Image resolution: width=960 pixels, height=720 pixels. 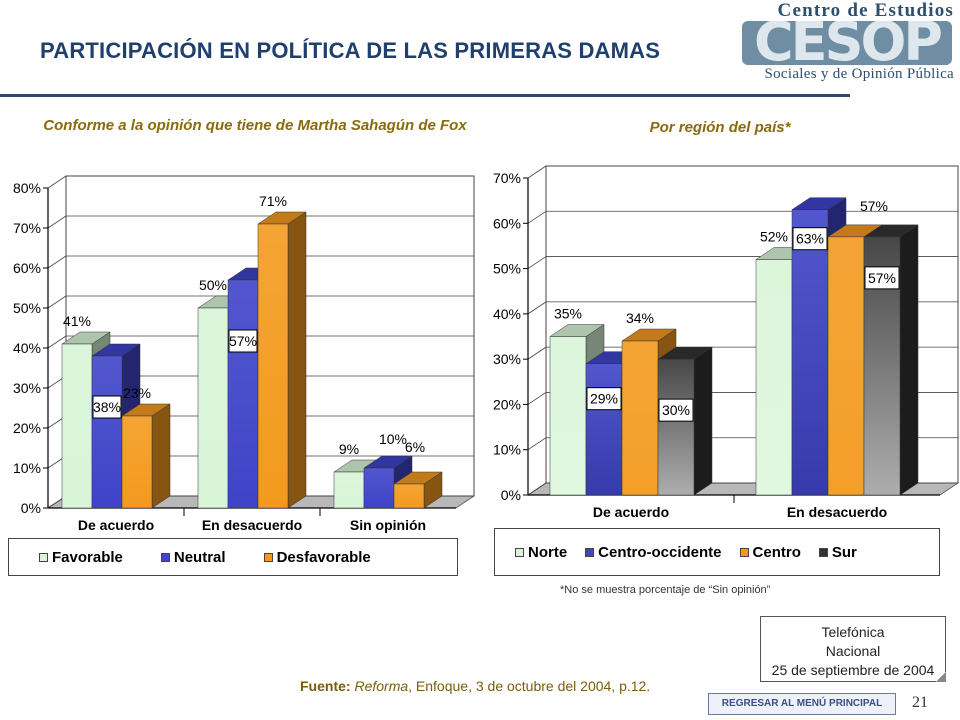 What do you see at coordinates (844, 552) in the screenshot?
I see `legend-label: Sur` at bounding box center [844, 552].